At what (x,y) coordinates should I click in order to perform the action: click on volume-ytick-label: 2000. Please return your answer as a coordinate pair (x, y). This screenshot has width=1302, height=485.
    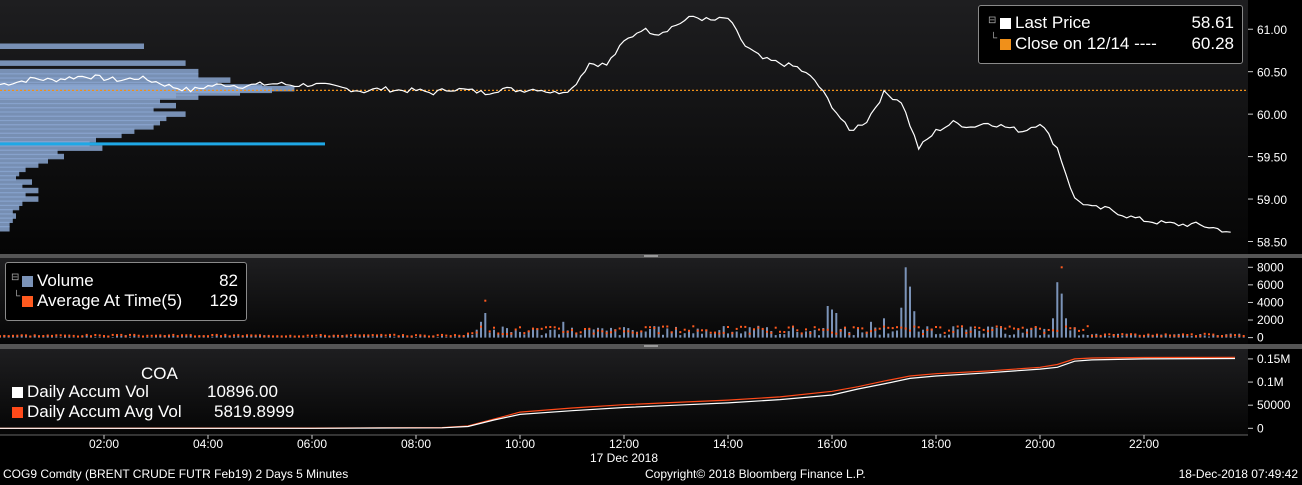
    Looking at the image, I should click on (1270, 320).